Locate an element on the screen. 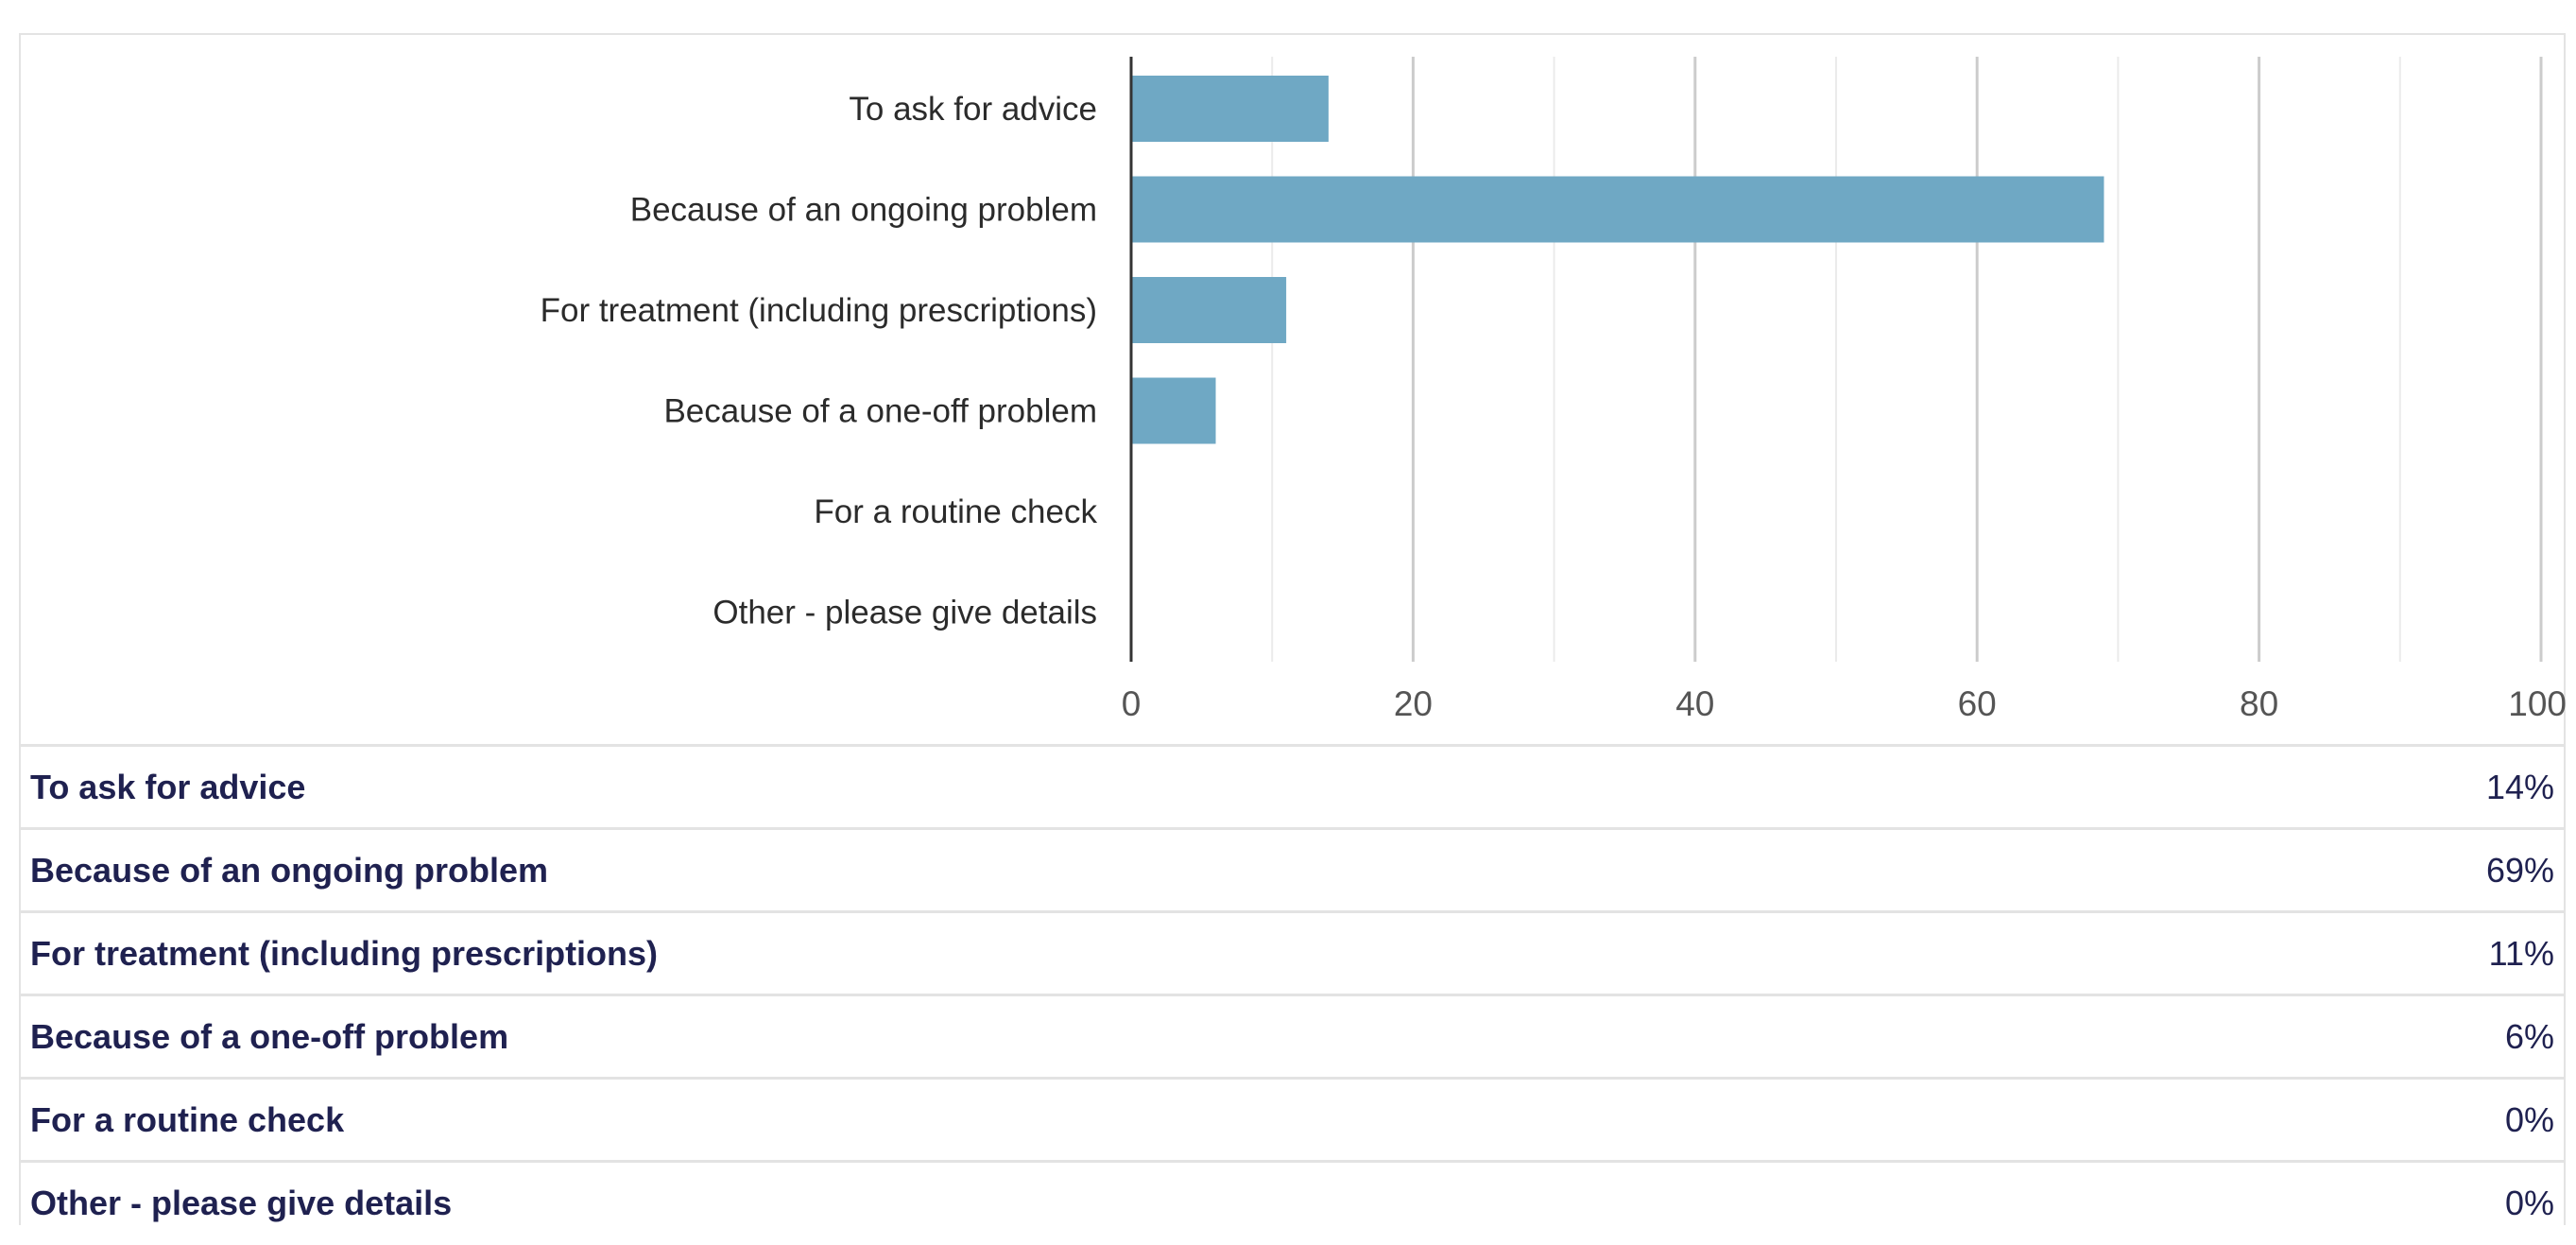 Image resolution: width=2576 pixels, height=1245 pixels. row-label: Because of an ongoing problem is located at coordinates (289, 870).